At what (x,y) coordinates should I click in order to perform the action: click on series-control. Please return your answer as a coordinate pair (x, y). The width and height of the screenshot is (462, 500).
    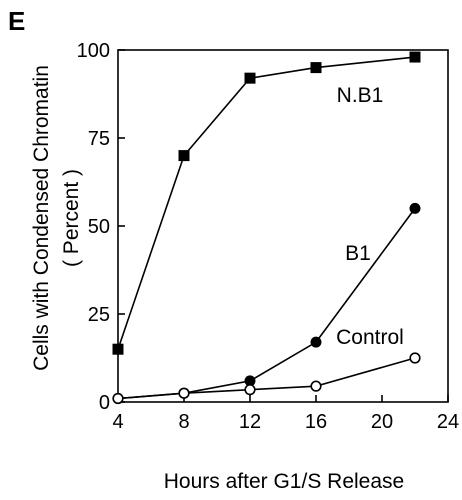
    Looking at the image, I should click on (266, 378).